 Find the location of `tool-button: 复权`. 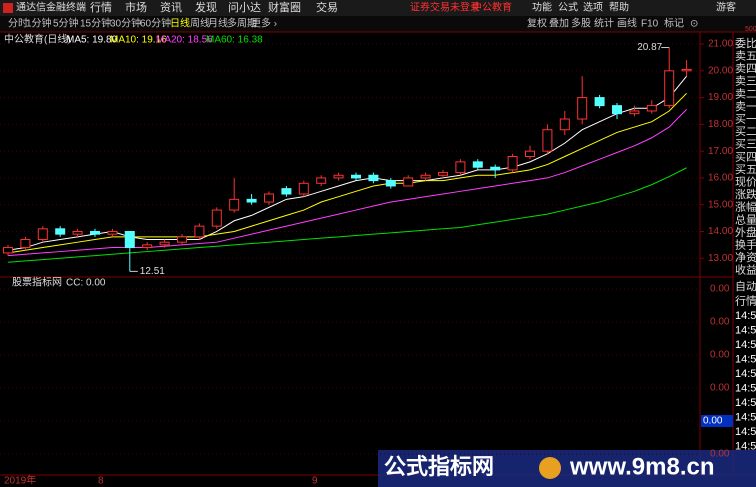

tool-button: 复权 is located at coordinates (537, 23).